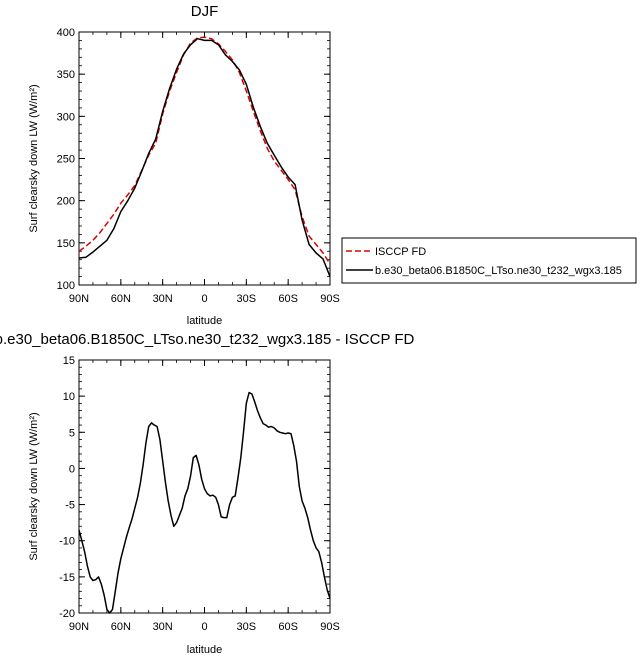  What do you see at coordinates (204, 299) in the screenshot?
I see `top-x-tick-label: 0` at bounding box center [204, 299].